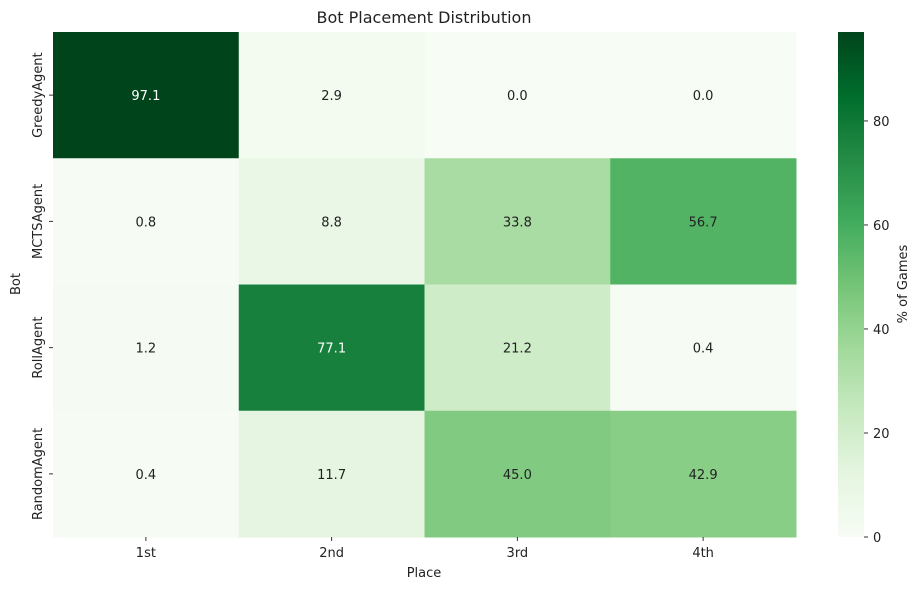 The height and width of the screenshot is (590, 923). I want to click on cell-value-label: 2.9, so click(331, 96).